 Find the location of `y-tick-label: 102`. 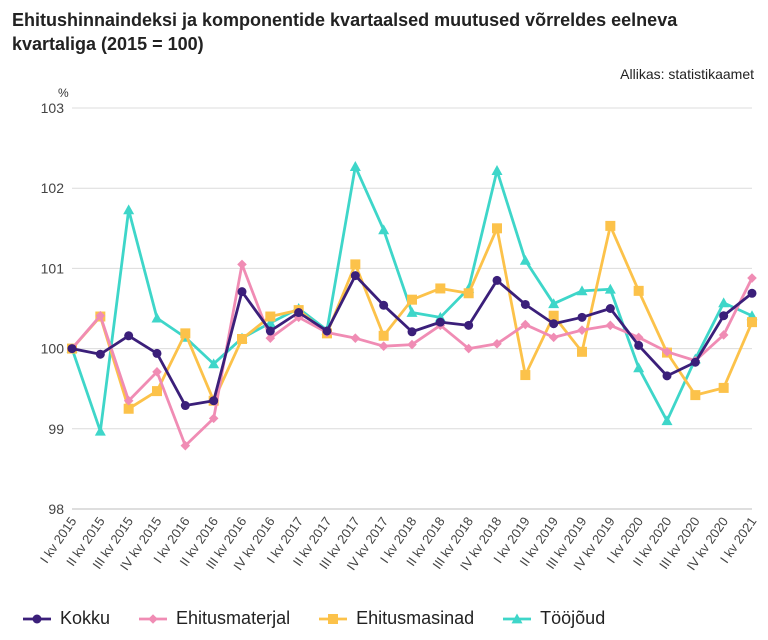

y-tick-label: 102 is located at coordinates (53, 188).